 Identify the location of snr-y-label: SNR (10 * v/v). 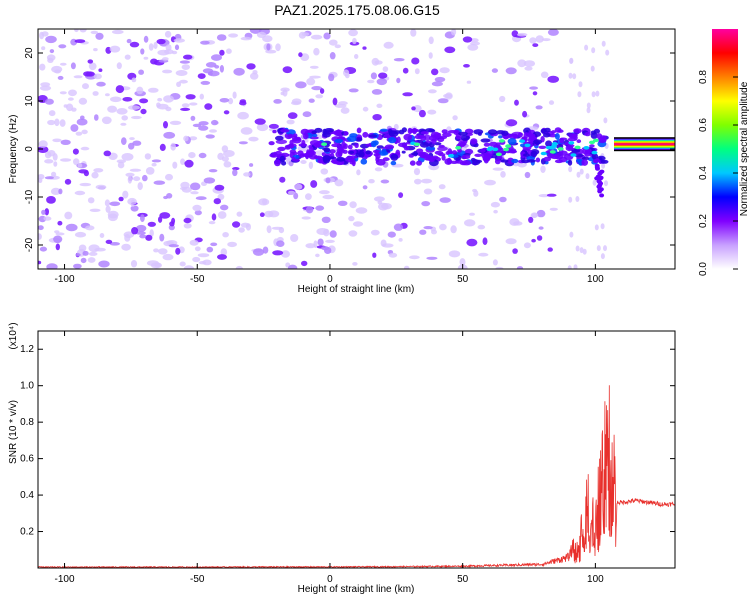
(13, 432).